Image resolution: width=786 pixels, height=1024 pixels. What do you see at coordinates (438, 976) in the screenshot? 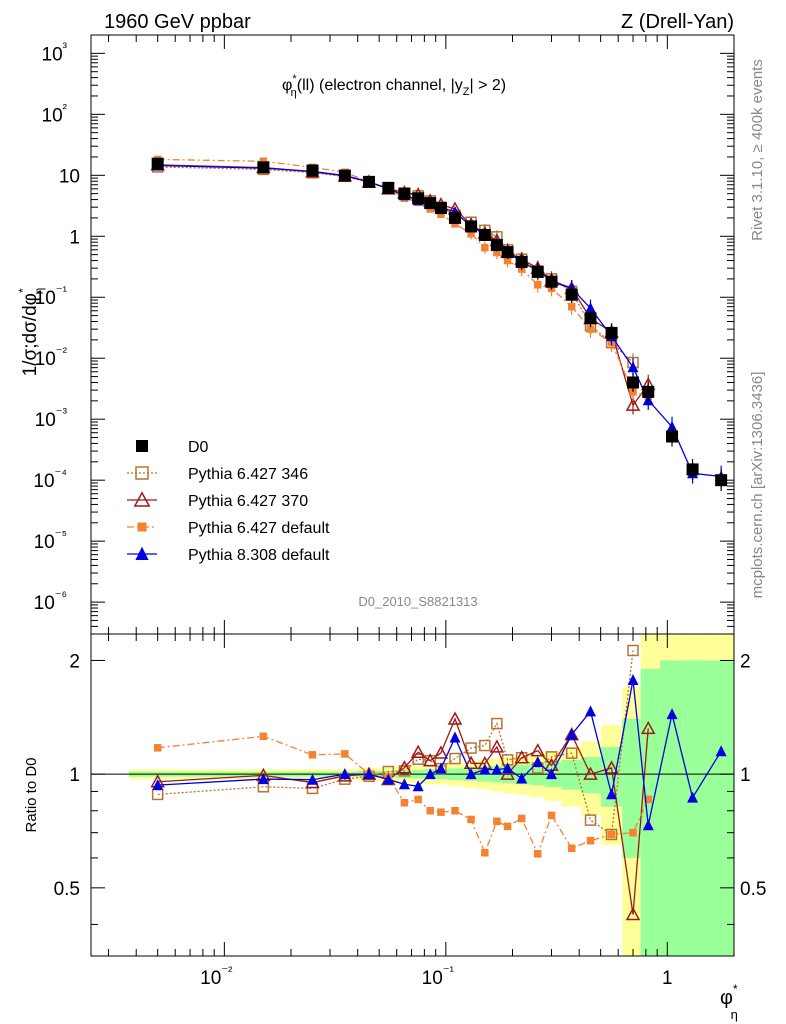
I see `x-tick-label: 10⁻¹` at bounding box center [438, 976].